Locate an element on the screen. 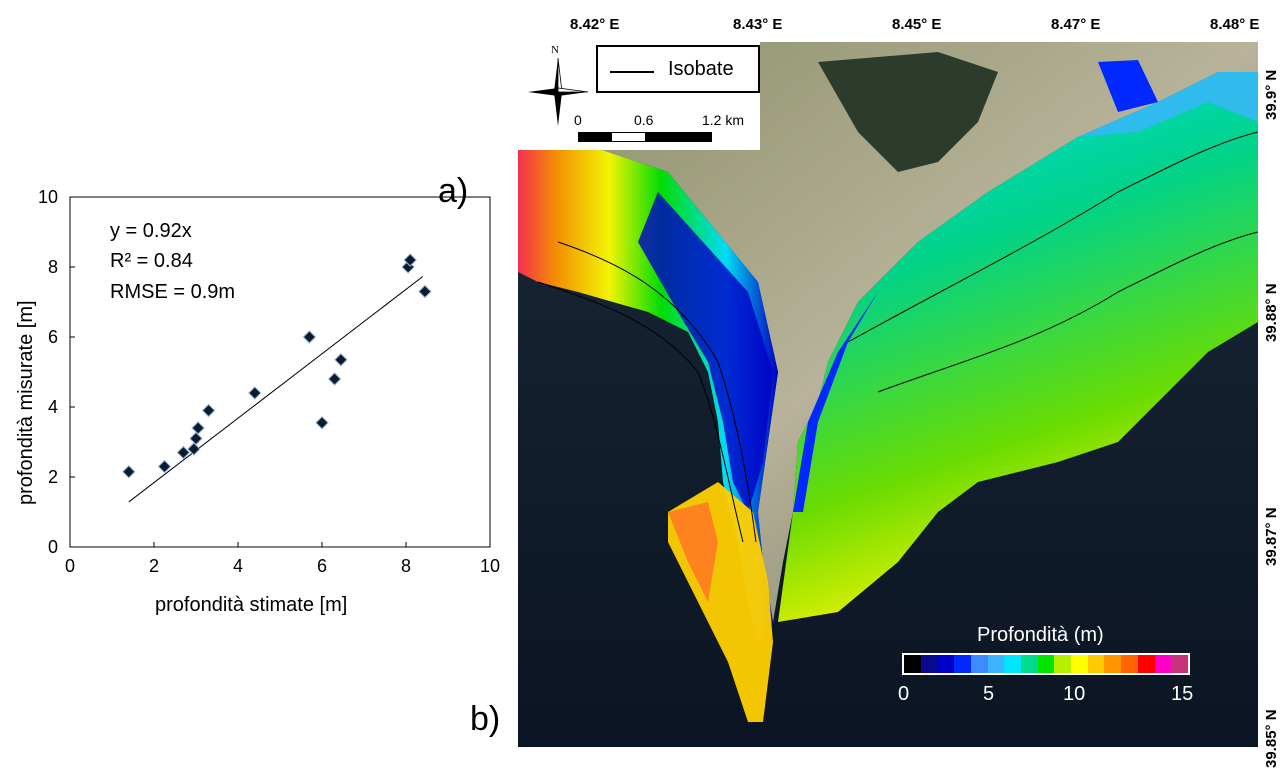  colorbar-tick-10: 10 is located at coordinates (1074, 694).